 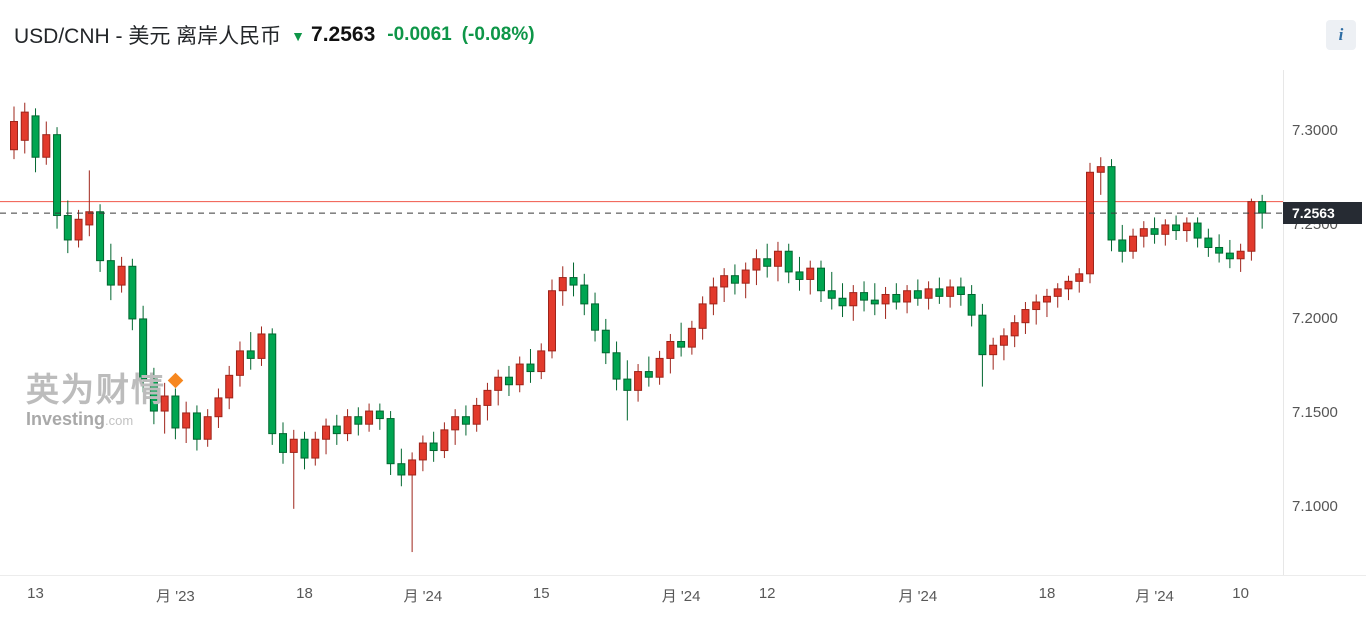 I want to click on last-price: 7.2563, so click(x=343, y=34).